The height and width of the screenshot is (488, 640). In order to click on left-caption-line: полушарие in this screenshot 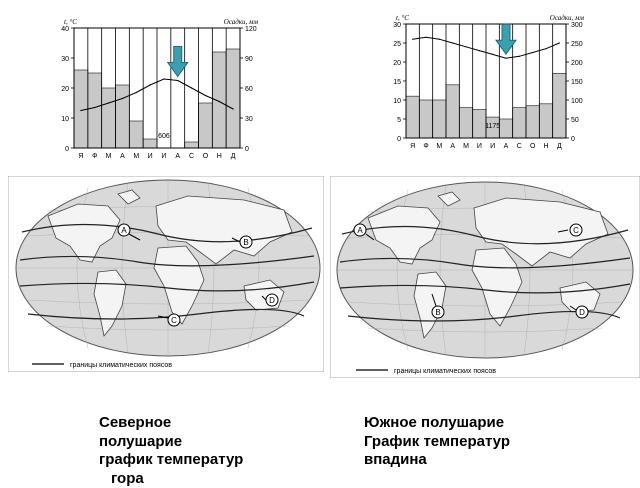, I will do `click(171, 442)`.